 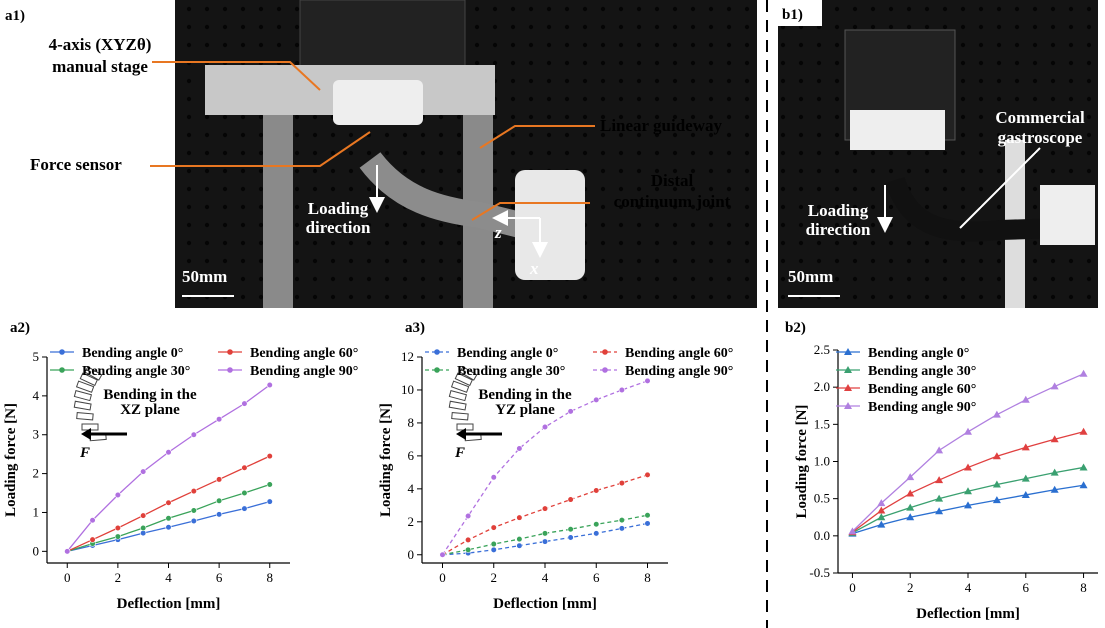 I want to click on annotation: 4-axis (XYZθ), so click(x=100, y=44).